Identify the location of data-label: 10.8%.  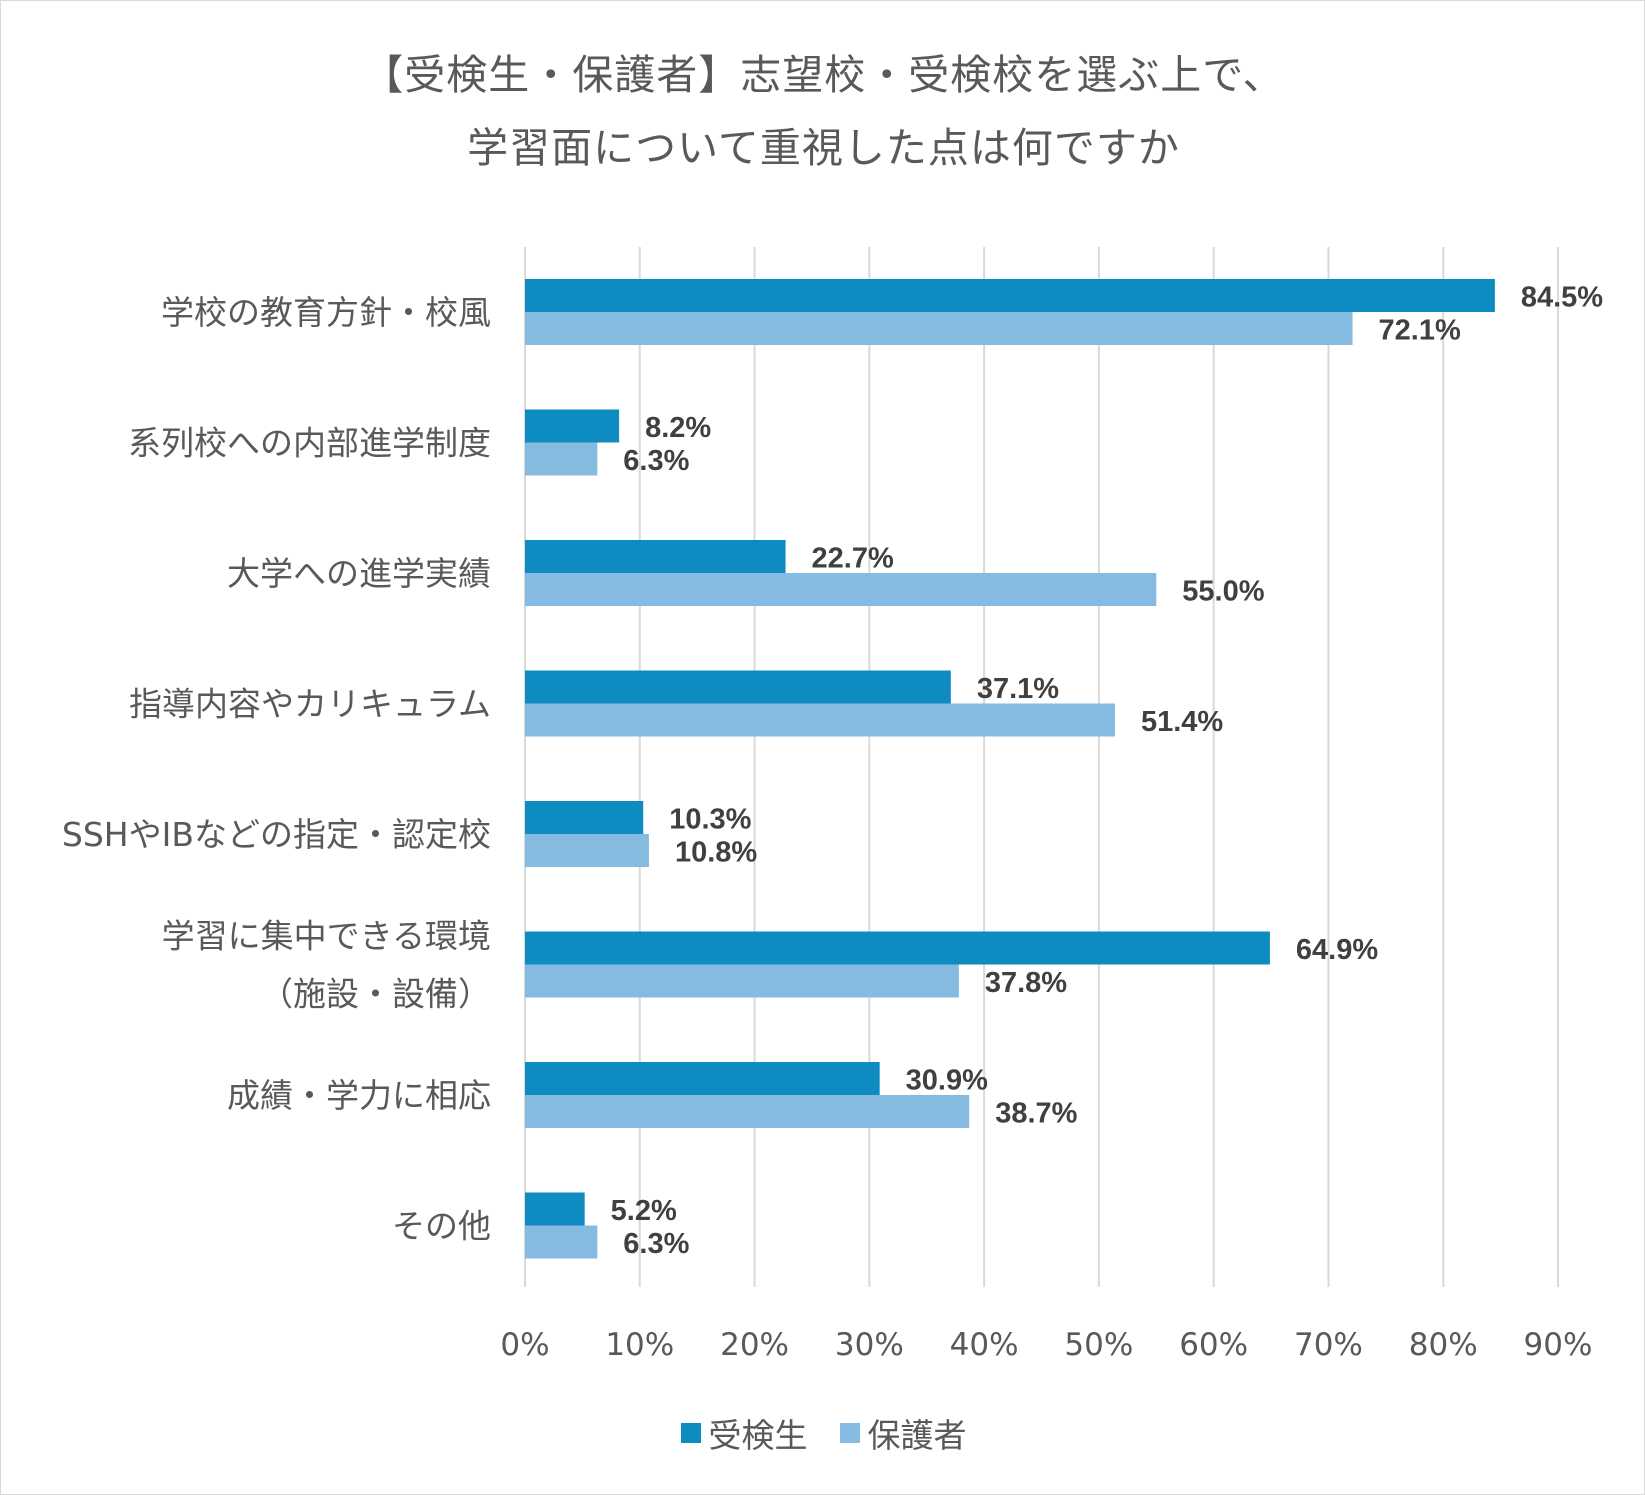
(716, 853).